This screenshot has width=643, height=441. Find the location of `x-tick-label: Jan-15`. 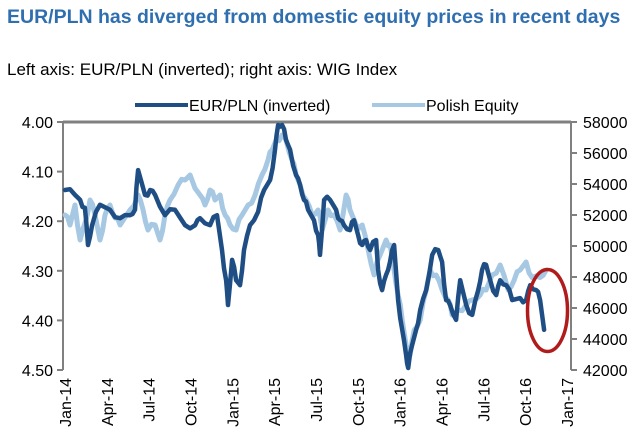

x-tick-label: Jan-15 is located at coordinates (233, 402).